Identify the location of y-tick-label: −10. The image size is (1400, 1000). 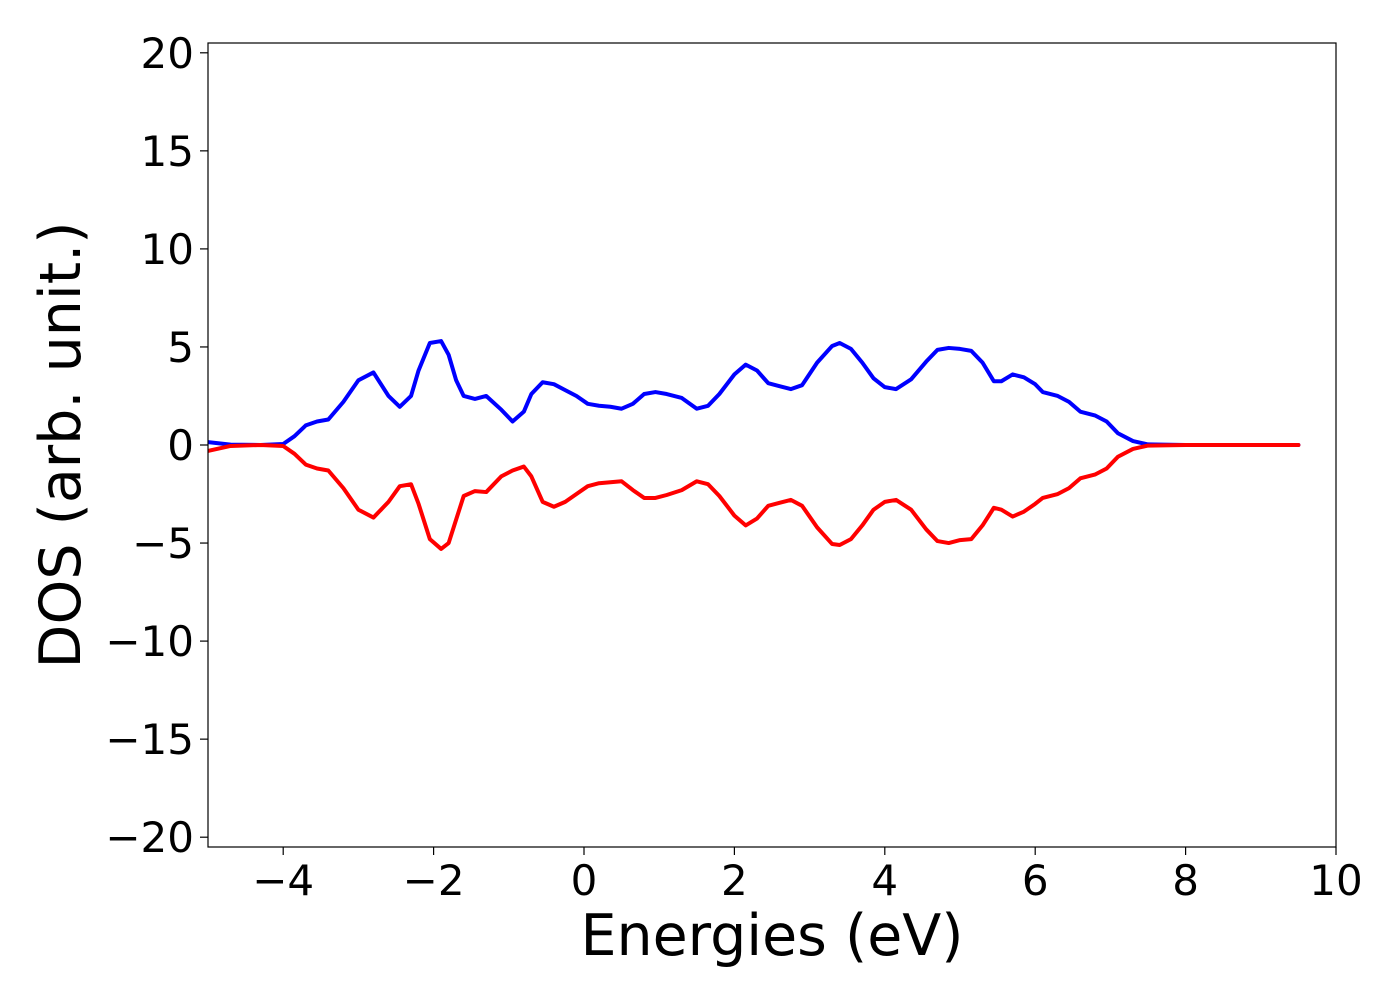
(149, 641).